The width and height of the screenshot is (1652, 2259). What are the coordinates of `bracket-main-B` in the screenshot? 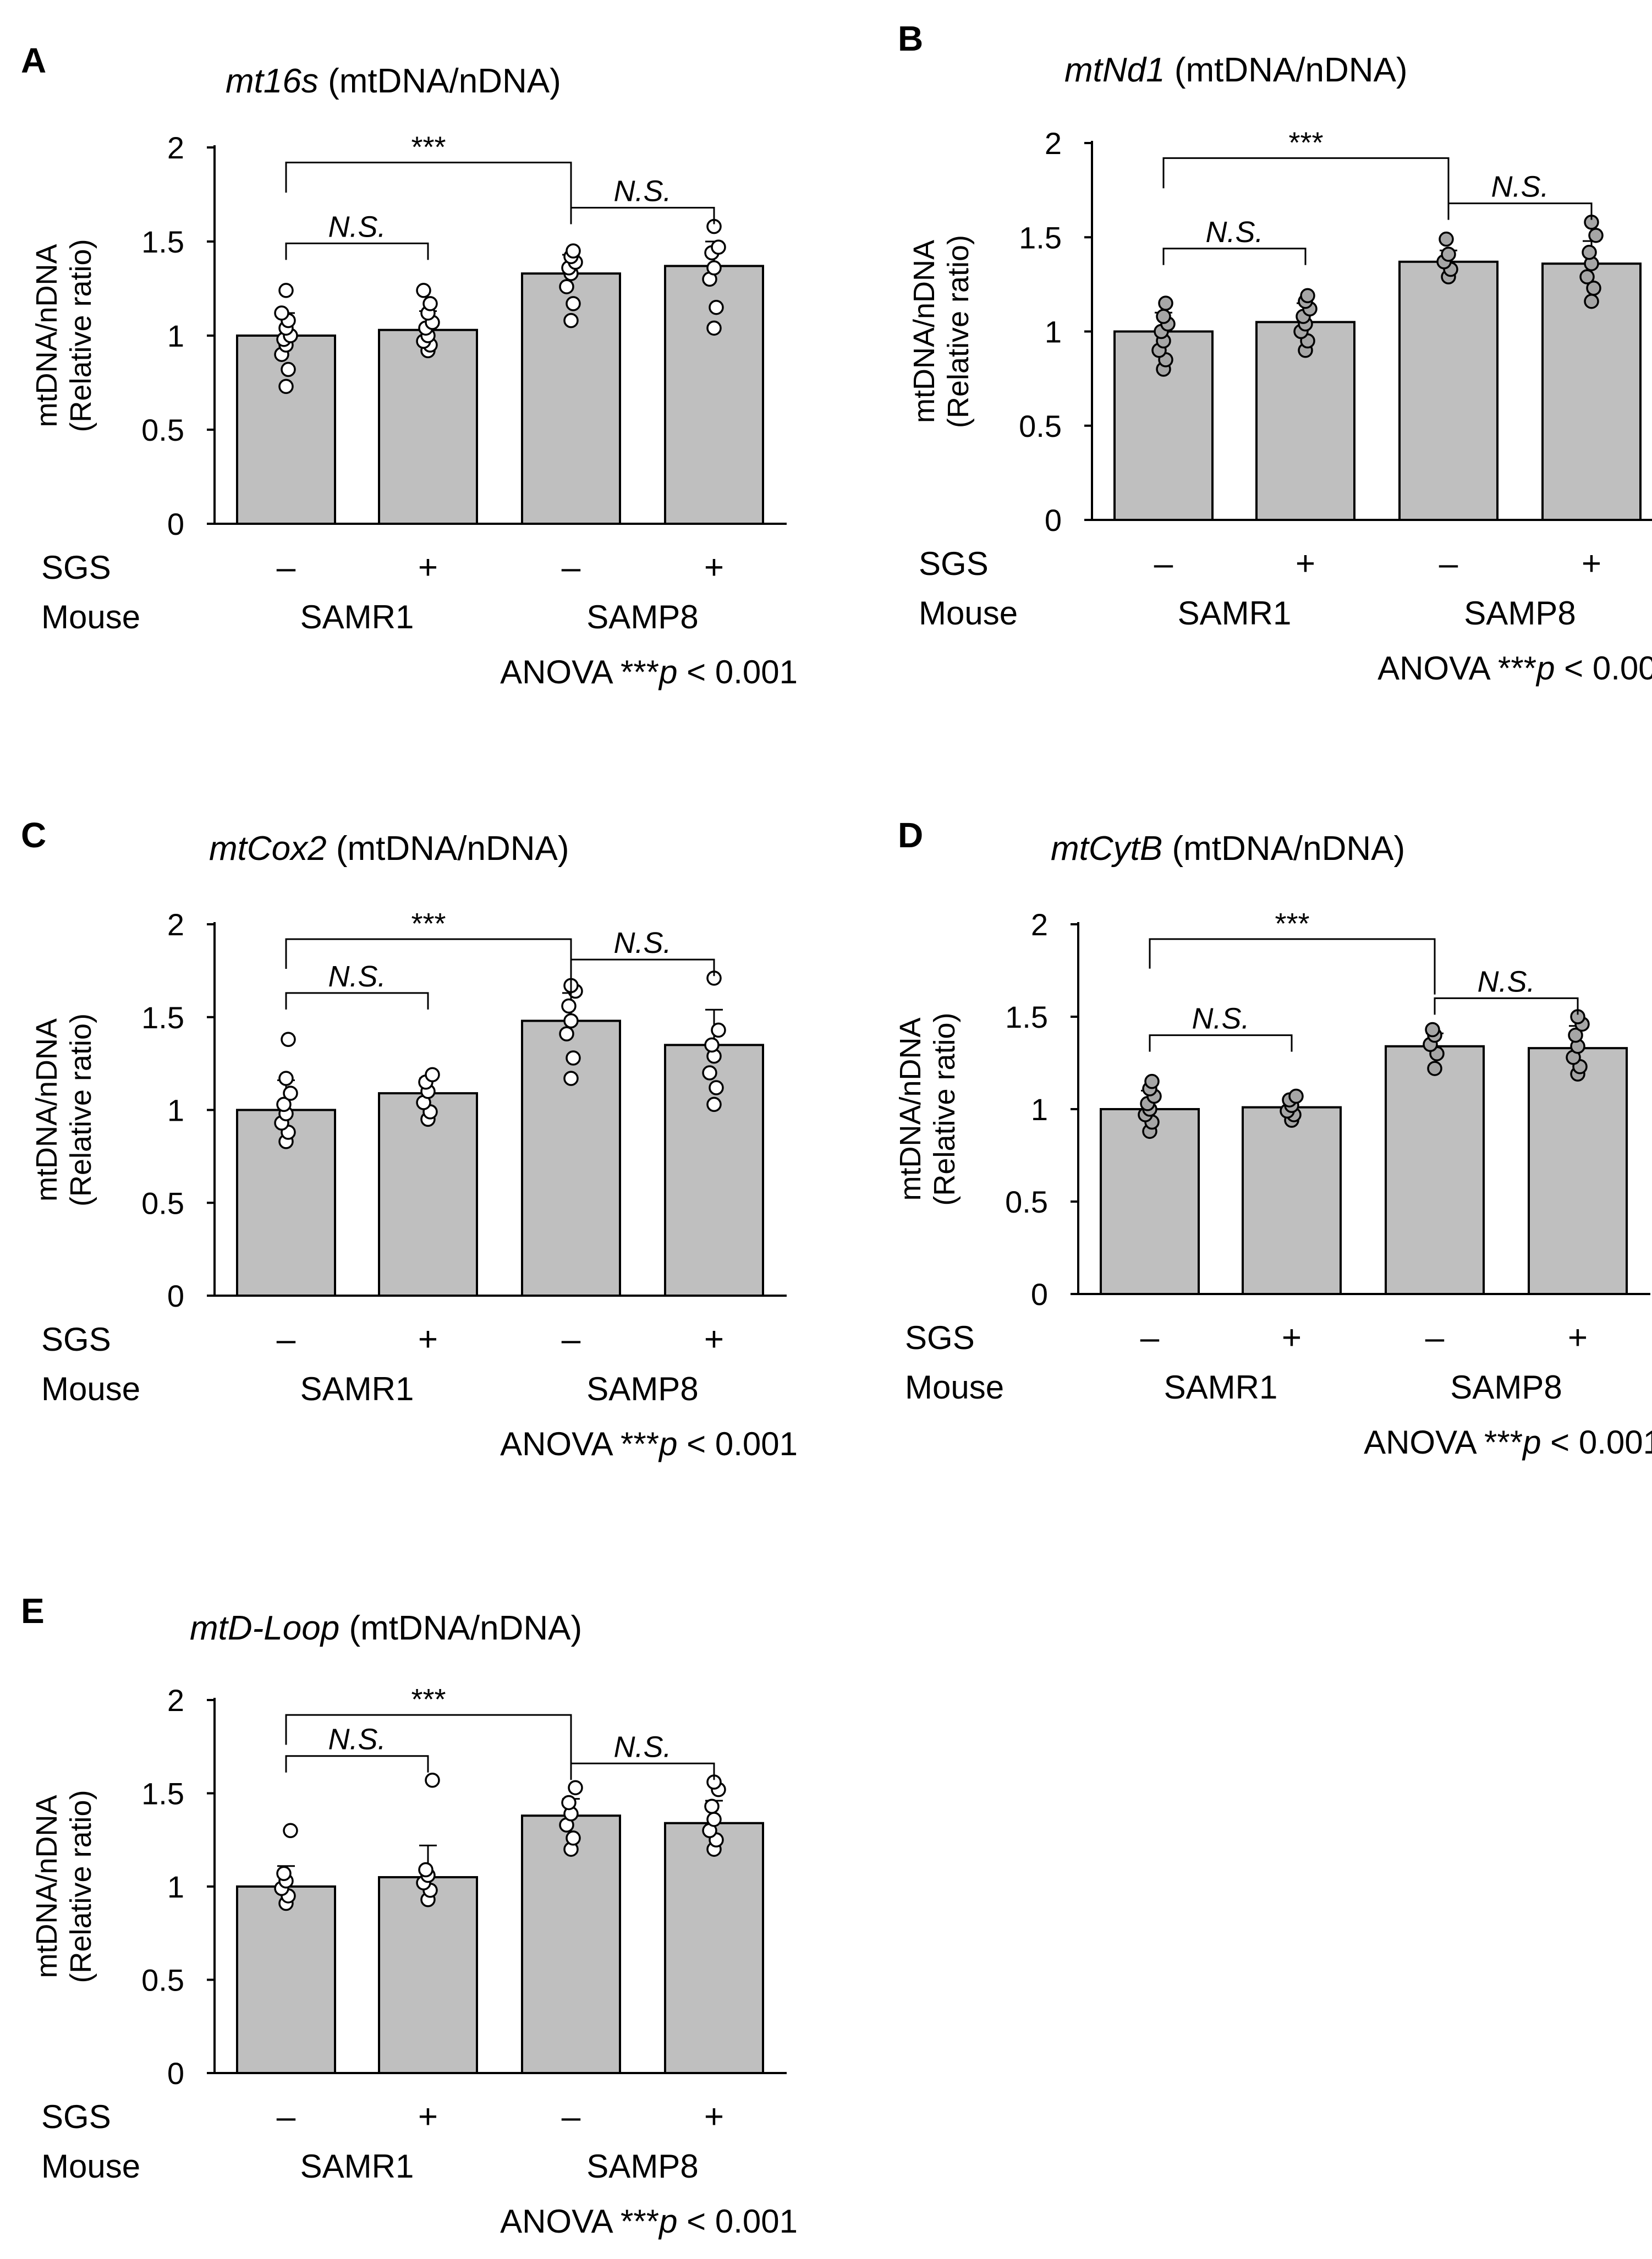 It's located at (1306, 186).